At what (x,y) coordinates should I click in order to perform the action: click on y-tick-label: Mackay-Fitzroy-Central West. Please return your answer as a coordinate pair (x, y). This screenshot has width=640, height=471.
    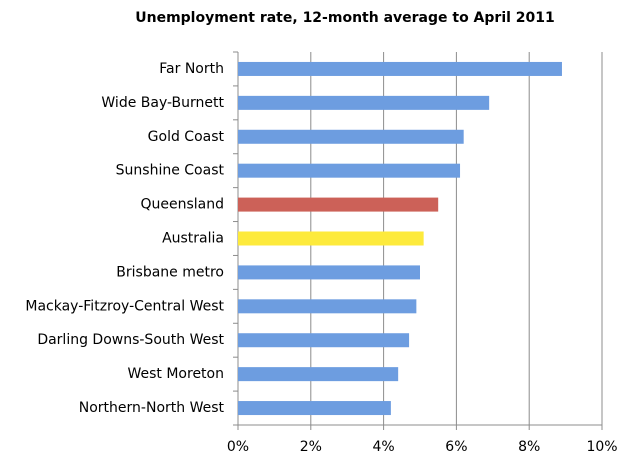
    Looking at the image, I should click on (124, 306).